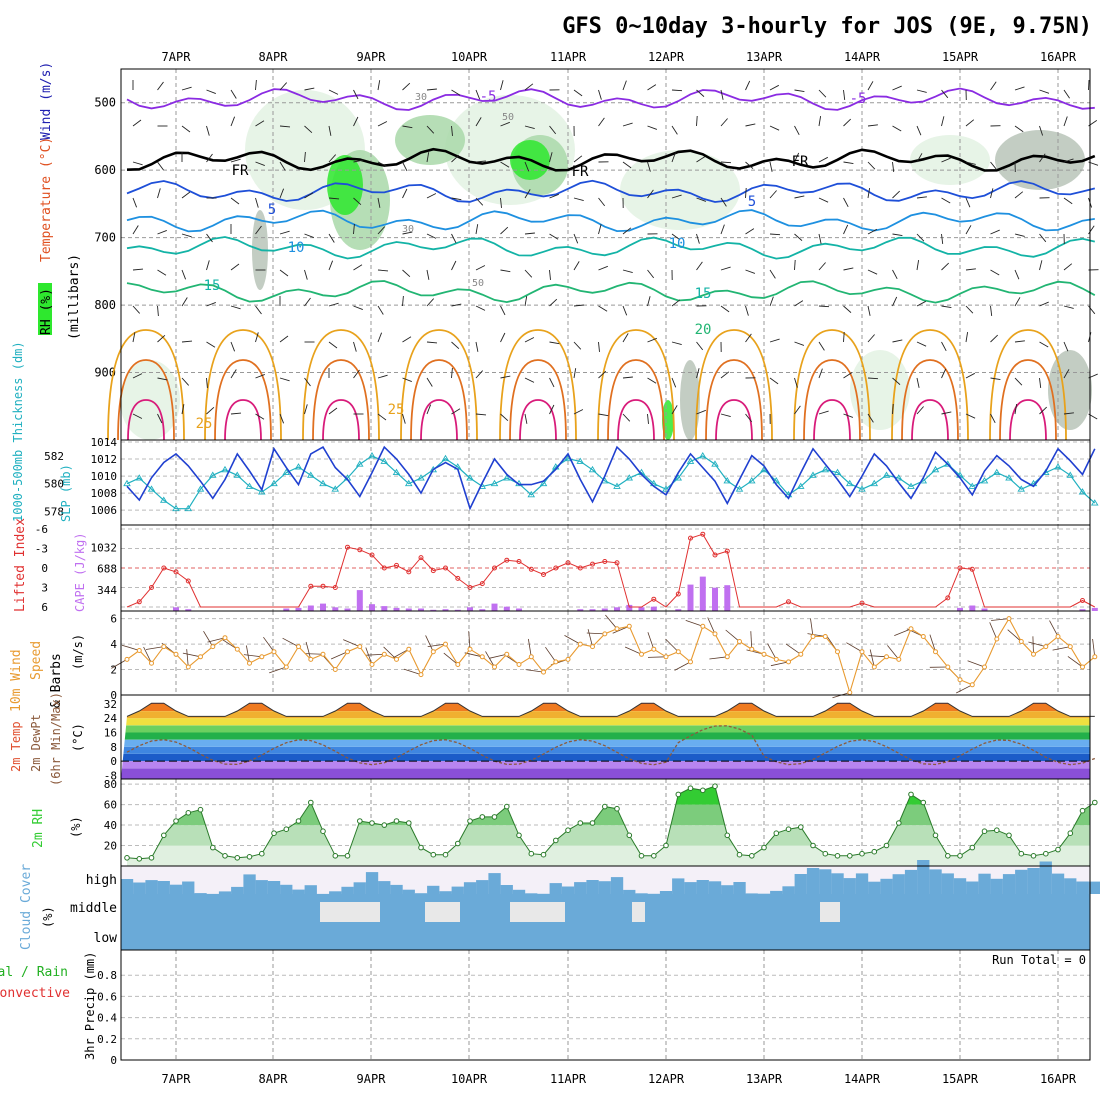 The height and width of the screenshot is (1100, 1100). What do you see at coordinates (666, 1079) in the screenshot?
I see `date-label-bottom: 12APR` at bounding box center [666, 1079].